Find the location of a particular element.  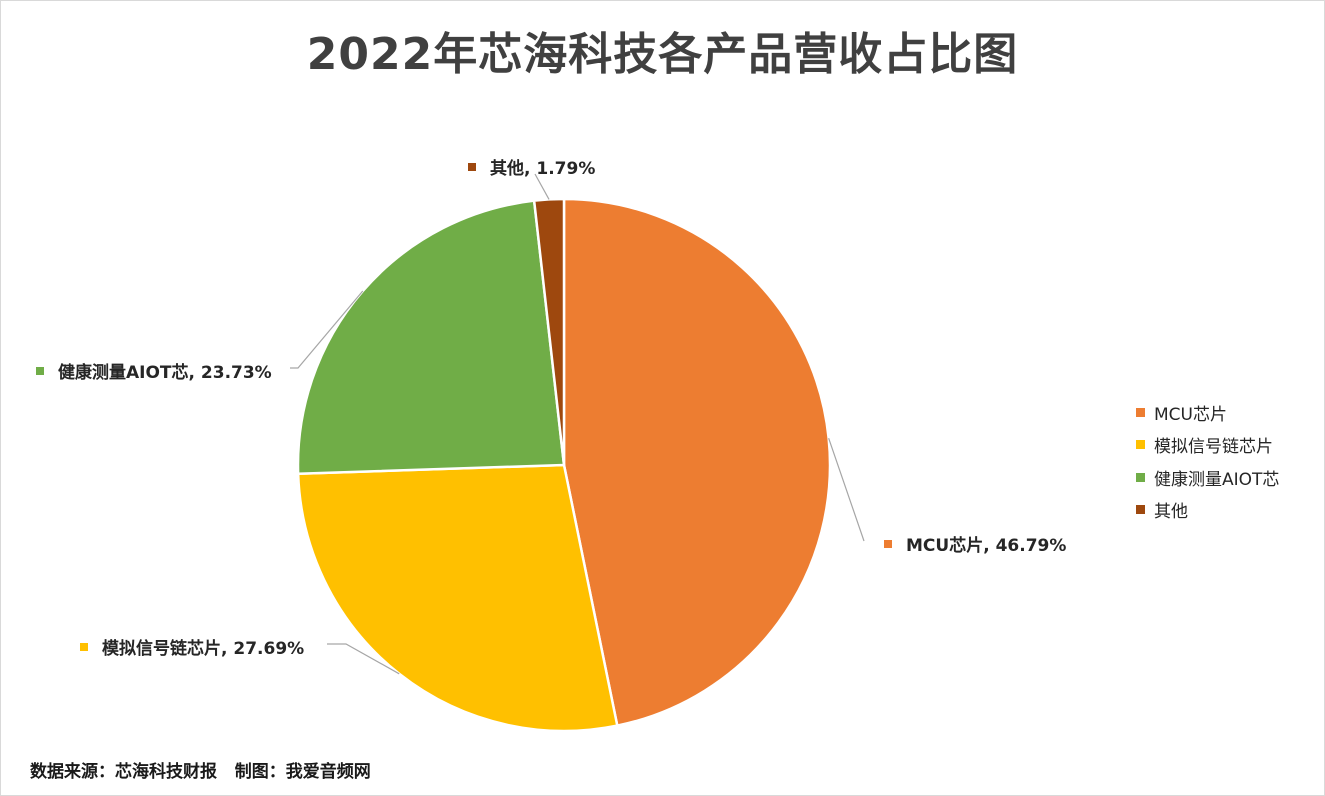

legend-swatch-health-aiot is located at coordinates (1140, 477).